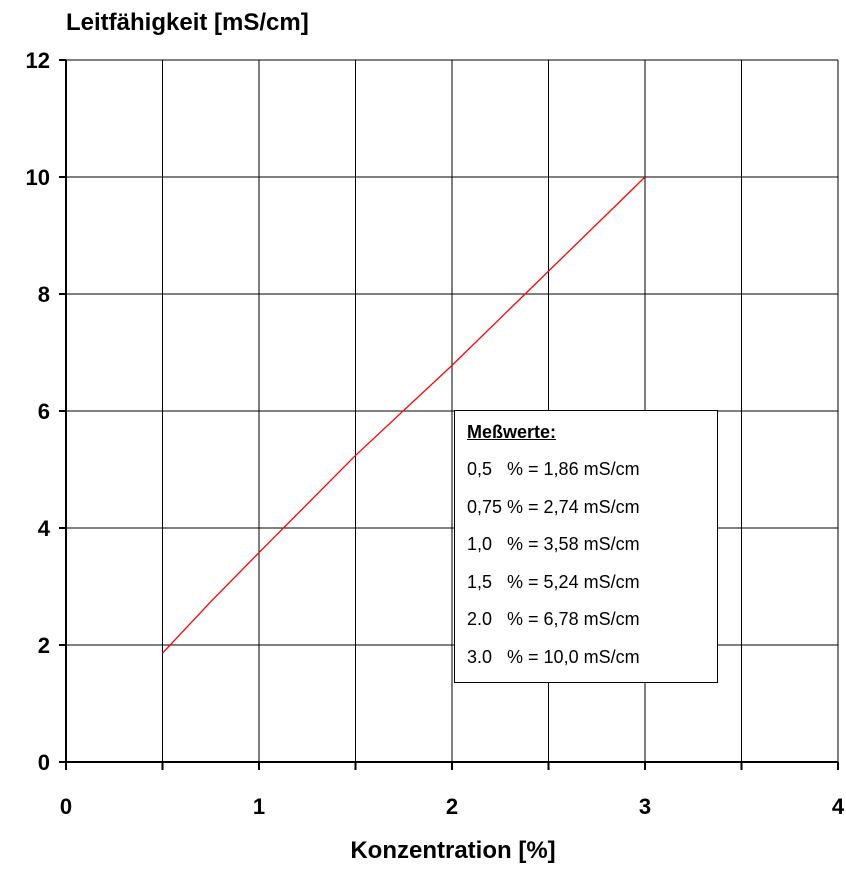  What do you see at coordinates (44, 528) in the screenshot?
I see `y-tick-label: 4` at bounding box center [44, 528].